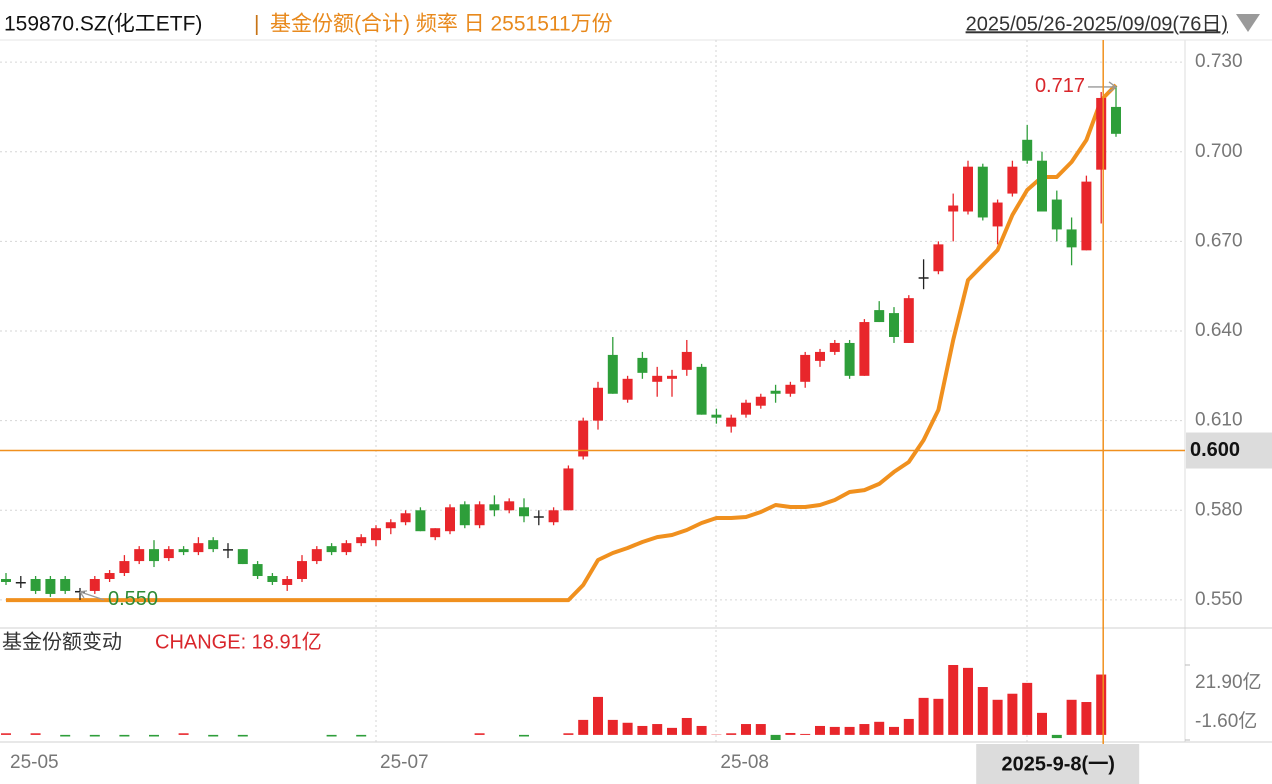  Describe the element at coordinates (1058, 764) in the screenshot. I see `crosshair-date-label: 2025-9-8(一)` at that location.